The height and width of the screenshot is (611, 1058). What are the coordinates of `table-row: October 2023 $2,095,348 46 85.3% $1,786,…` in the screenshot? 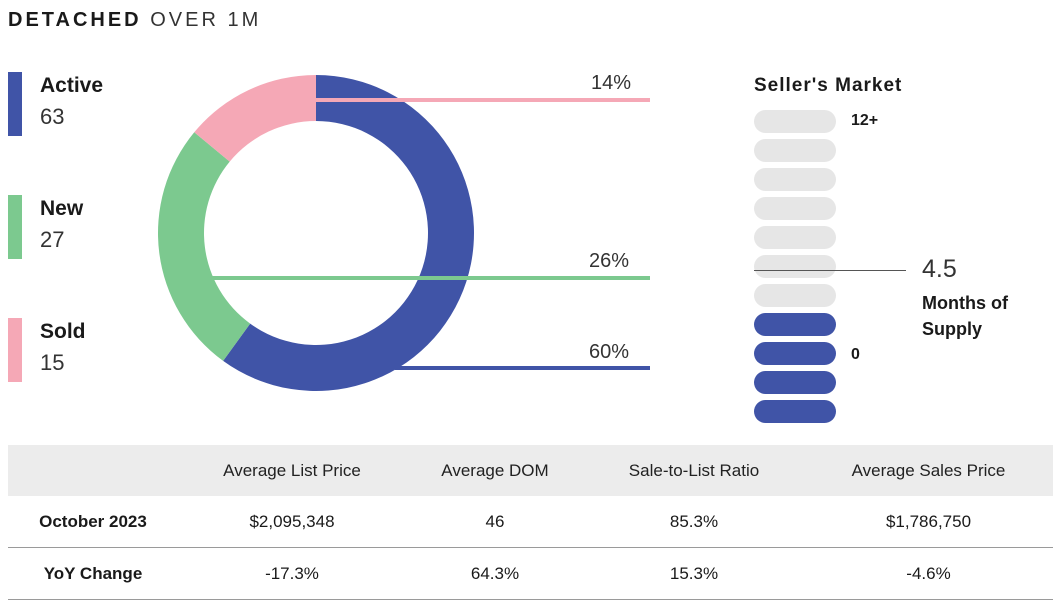 It's located at (530, 522).